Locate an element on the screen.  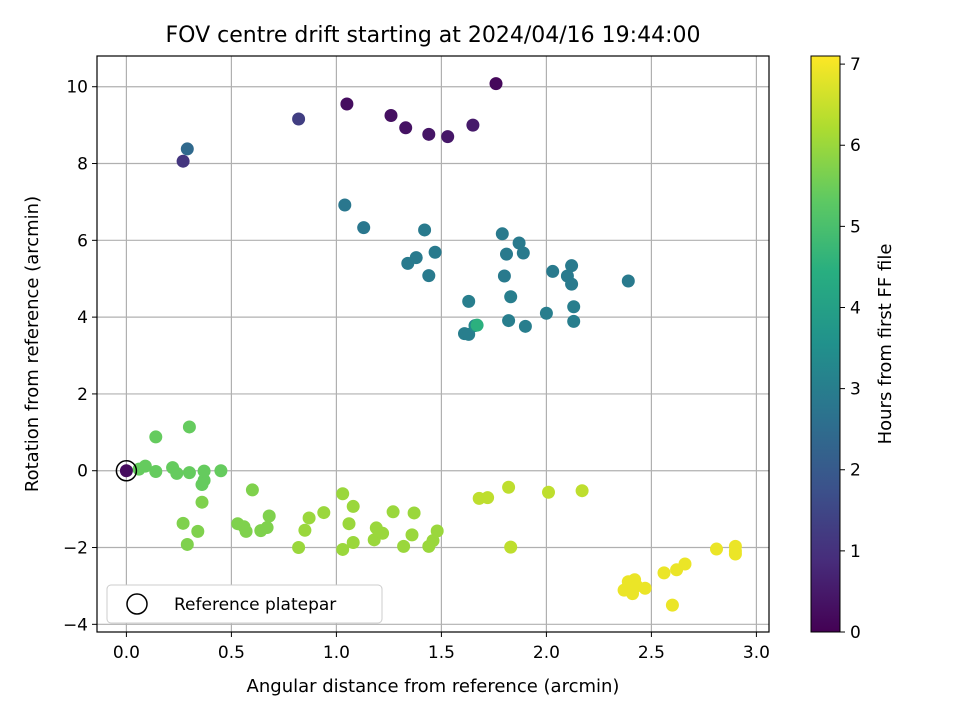
colorbar: 0 1 2 3 4 5 6 7 Hours from first FF file is located at coordinates (853, 349).